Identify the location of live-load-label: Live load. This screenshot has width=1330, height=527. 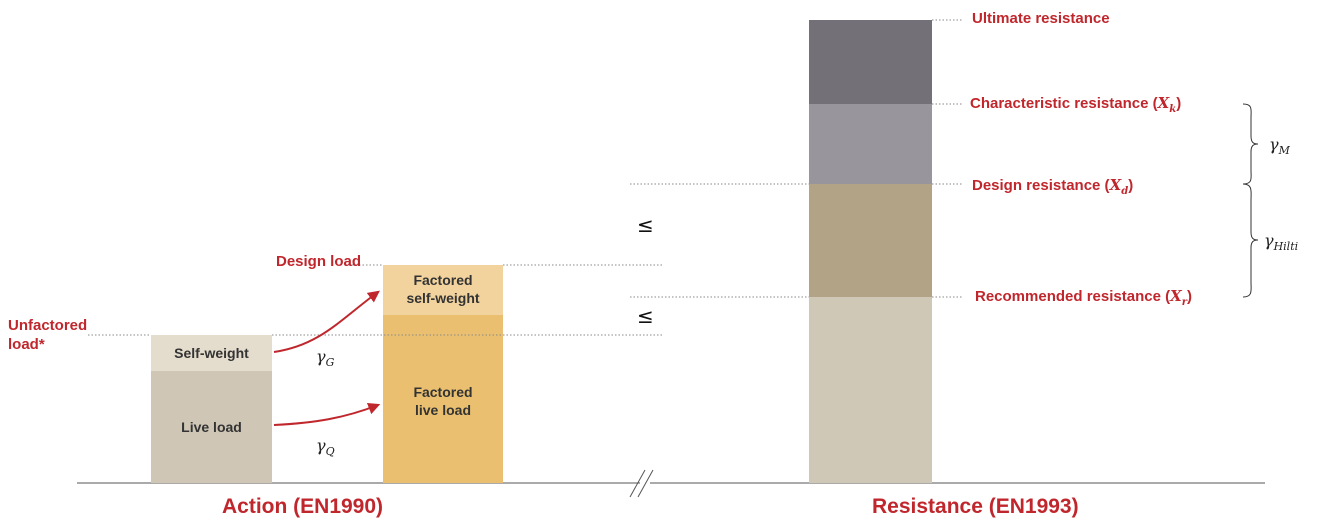
(211, 427).